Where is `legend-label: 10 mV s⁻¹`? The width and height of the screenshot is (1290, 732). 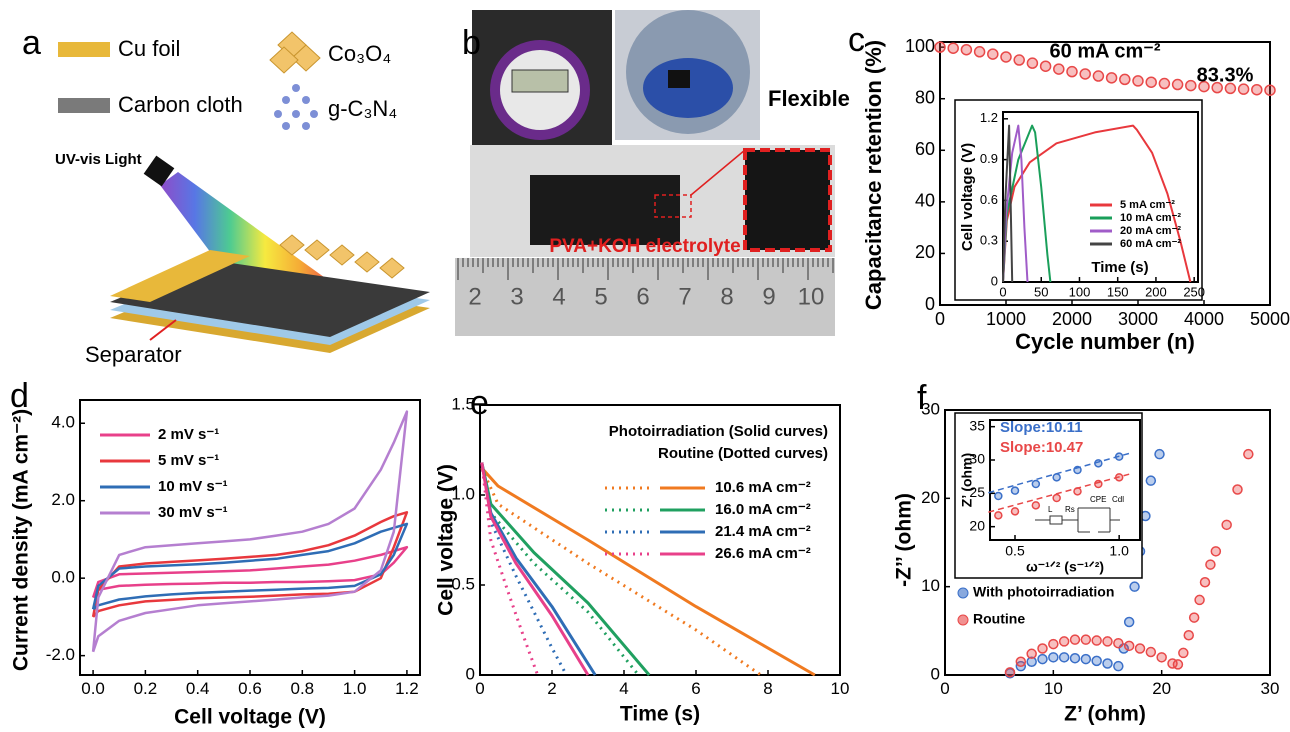
legend-label: 10 mV s⁻¹ is located at coordinates (193, 486).